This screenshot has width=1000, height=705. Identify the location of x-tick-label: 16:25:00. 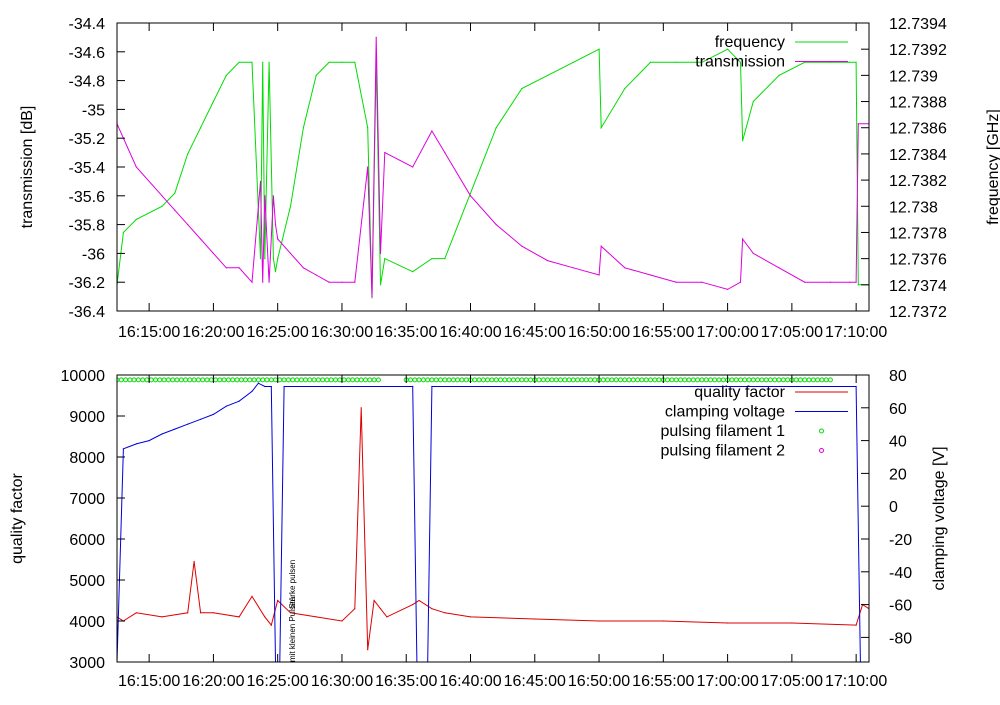
(278, 332).